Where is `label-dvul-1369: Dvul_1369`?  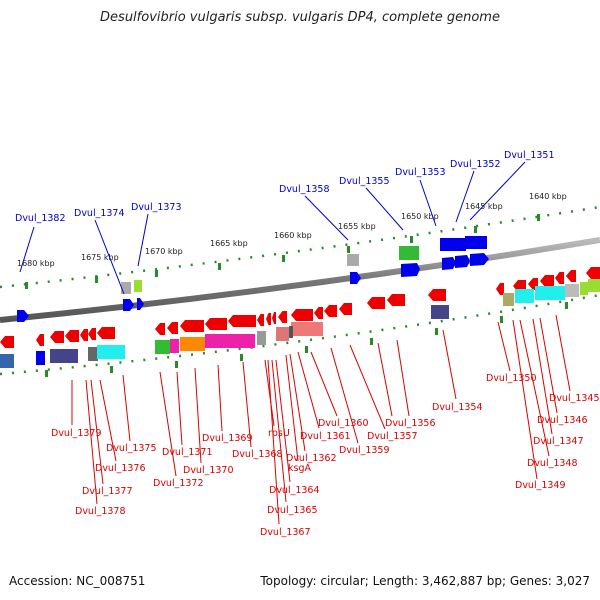
label-dvul-1369: Dvul_1369 is located at coordinates (227, 438).